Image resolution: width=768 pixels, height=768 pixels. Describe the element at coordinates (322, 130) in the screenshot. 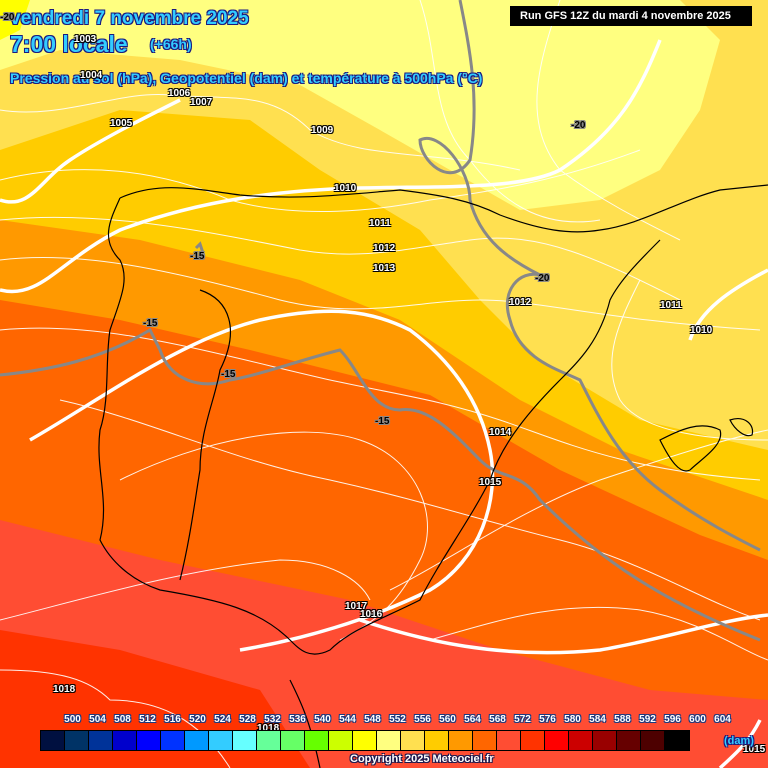

I see `isobar-label: 1009` at that location.